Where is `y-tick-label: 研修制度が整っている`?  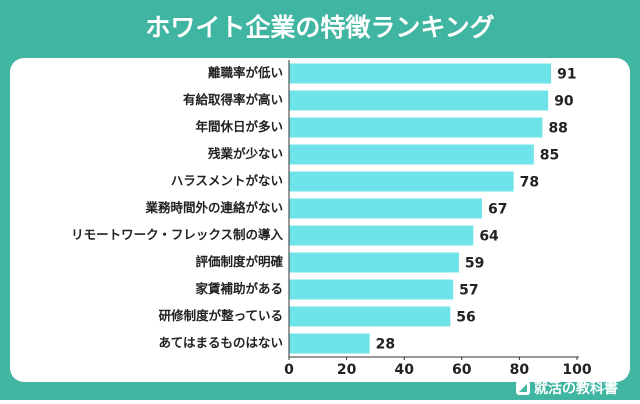 y-tick-label: 研修制度が整っている is located at coordinates (221, 315).